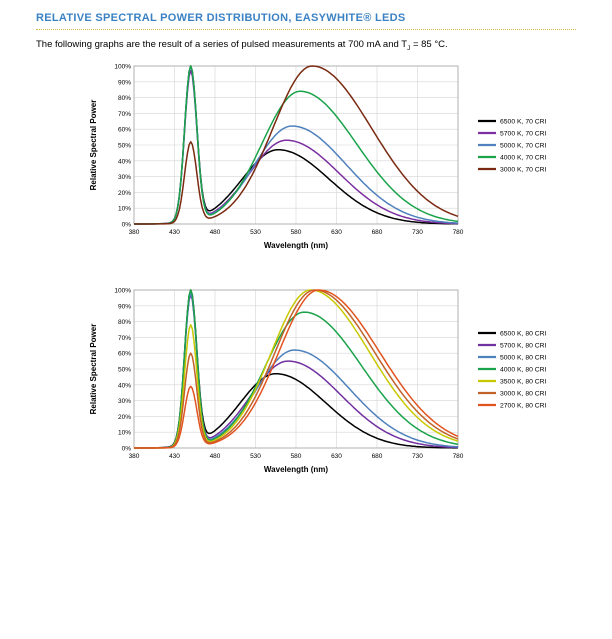 The height and width of the screenshot is (639, 612). Describe the element at coordinates (523, 382) in the screenshot. I see `legend-label: 3500 K, 80 CRI` at that location.